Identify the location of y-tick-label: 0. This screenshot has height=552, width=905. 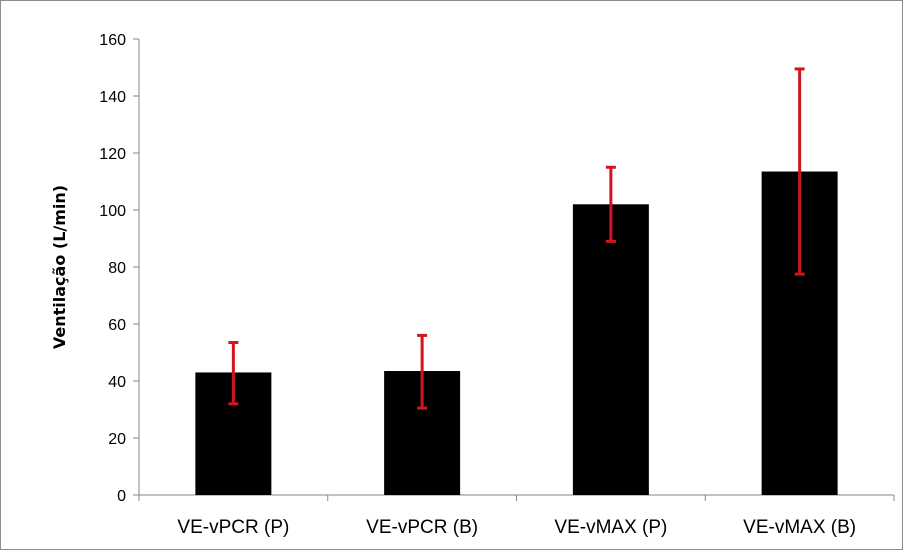
(121, 496).